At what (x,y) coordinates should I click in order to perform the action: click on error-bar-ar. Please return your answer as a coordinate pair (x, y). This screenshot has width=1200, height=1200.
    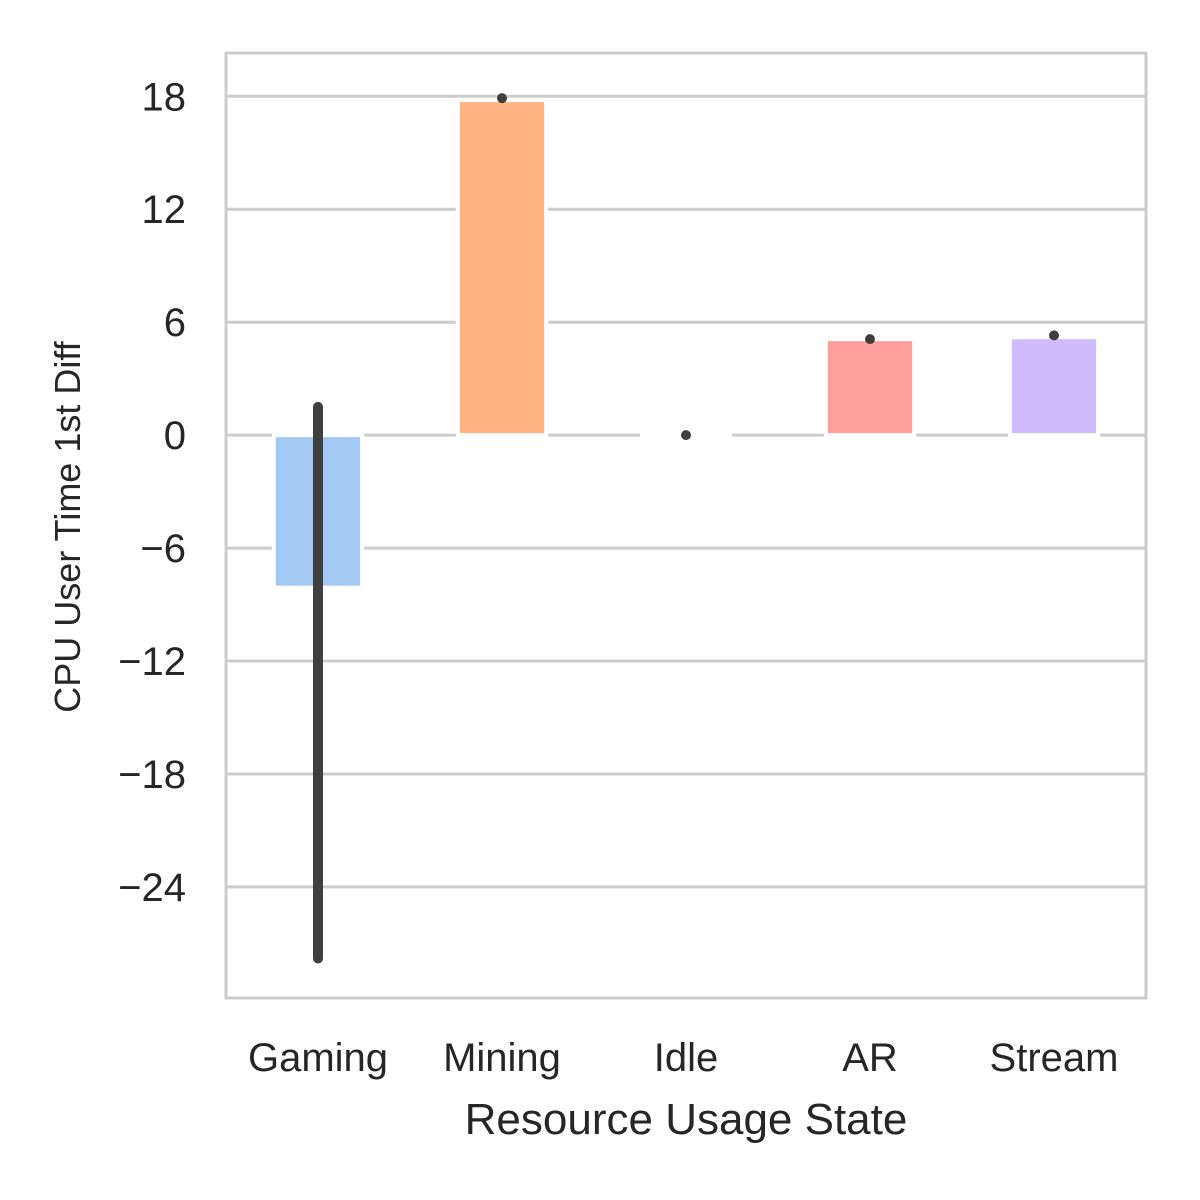
    Looking at the image, I should click on (870, 339).